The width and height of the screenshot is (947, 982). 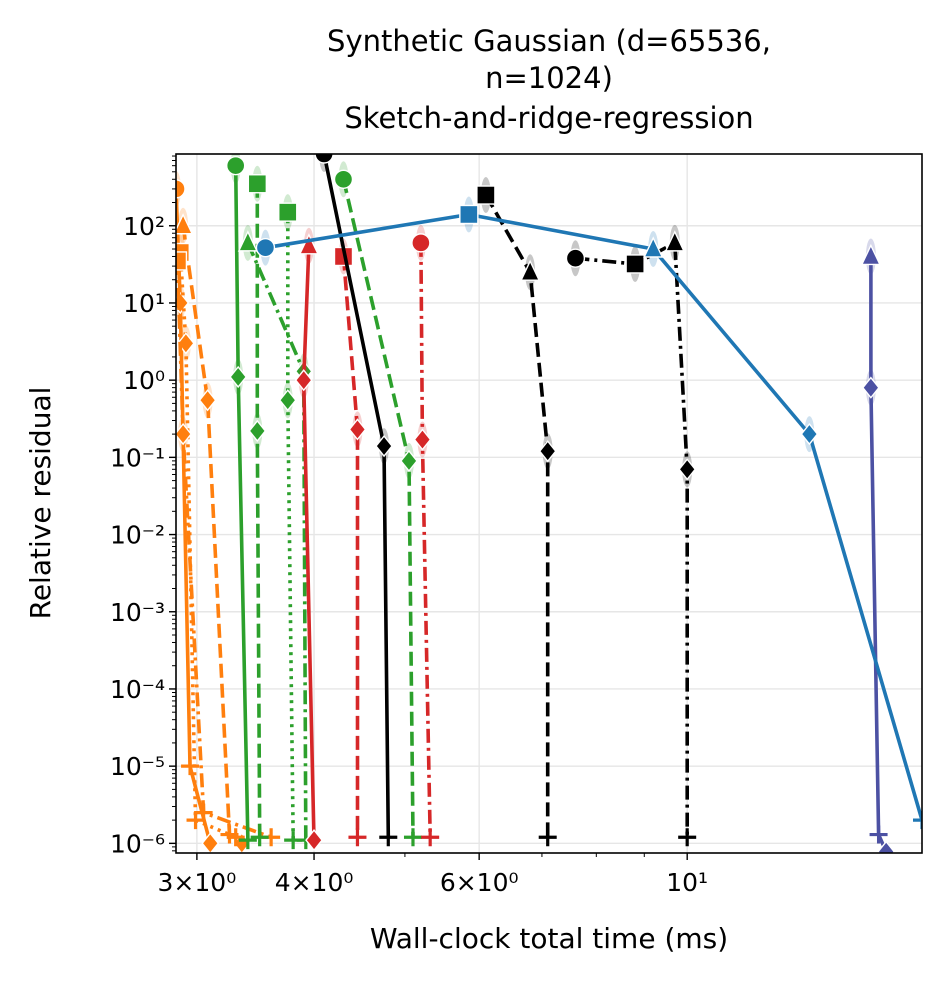 I want to click on y-tick-label: 10⁻³, so click(x=137, y=612).